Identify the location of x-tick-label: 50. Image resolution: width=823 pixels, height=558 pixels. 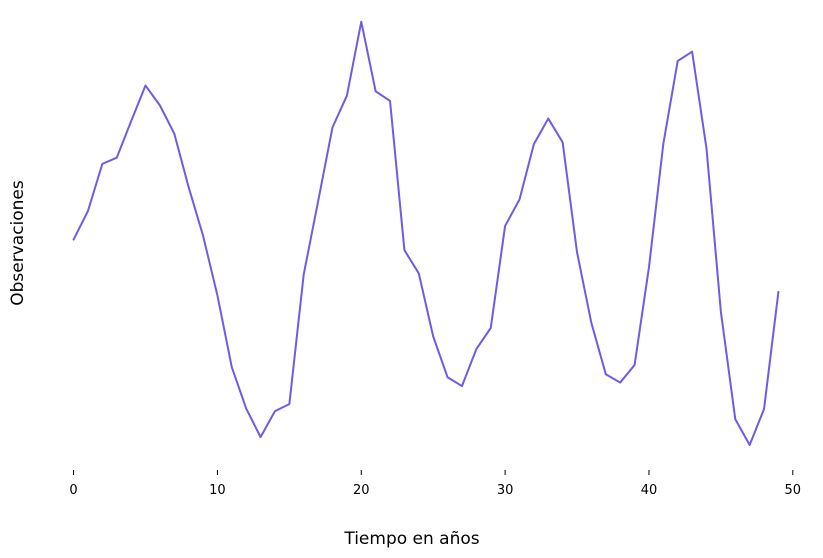
(793, 490).